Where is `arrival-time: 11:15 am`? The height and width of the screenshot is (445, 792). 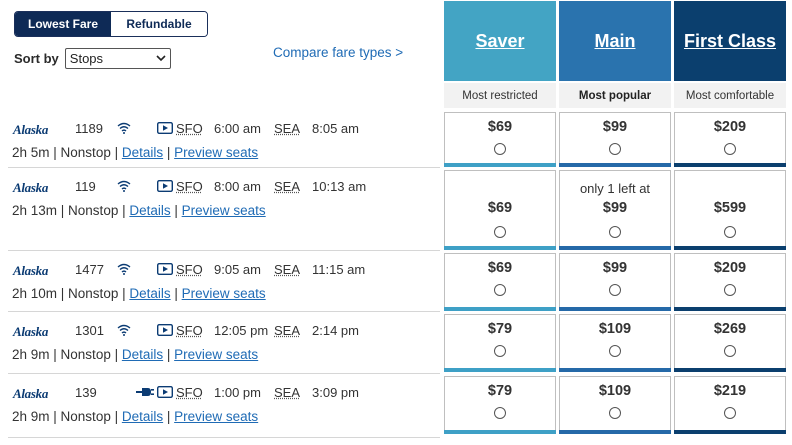
arrival-time: 11:15 am is located at coordinates (339, 269).